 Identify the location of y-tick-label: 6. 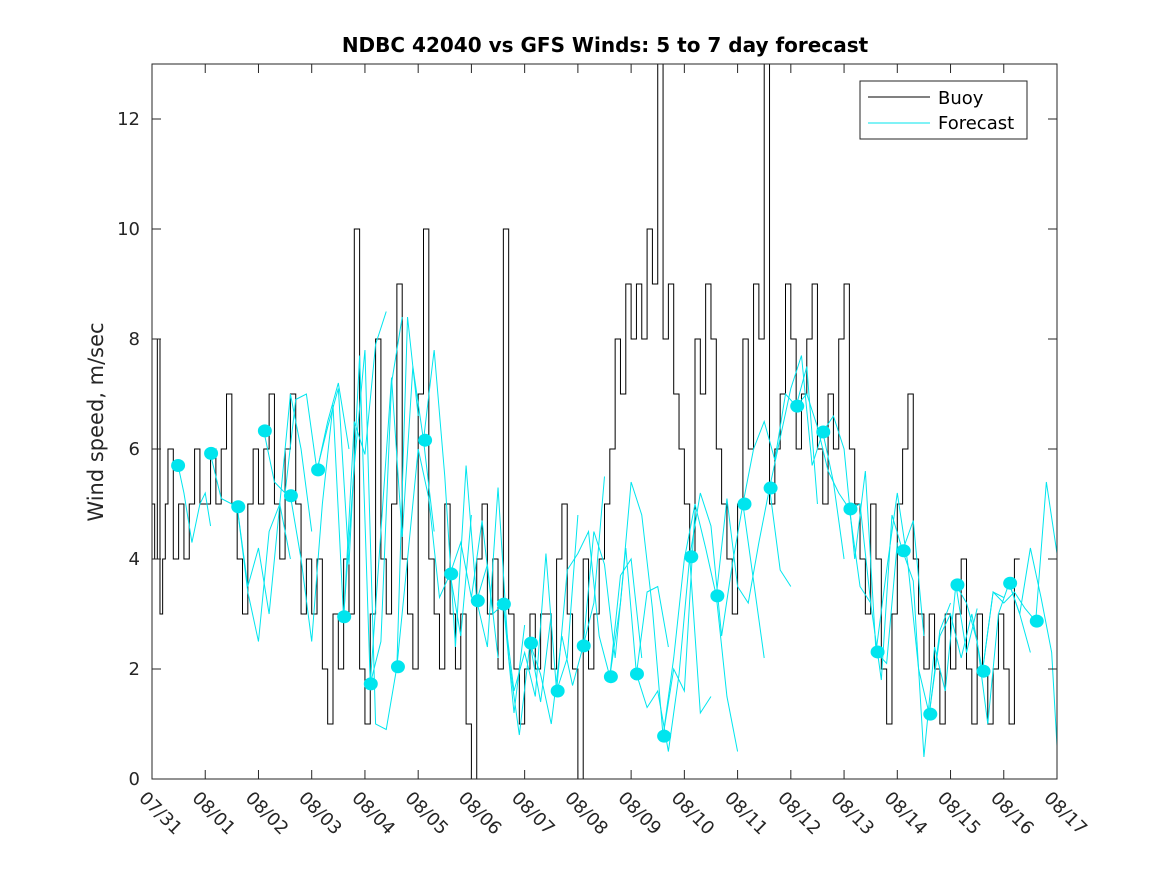
(134, 449).